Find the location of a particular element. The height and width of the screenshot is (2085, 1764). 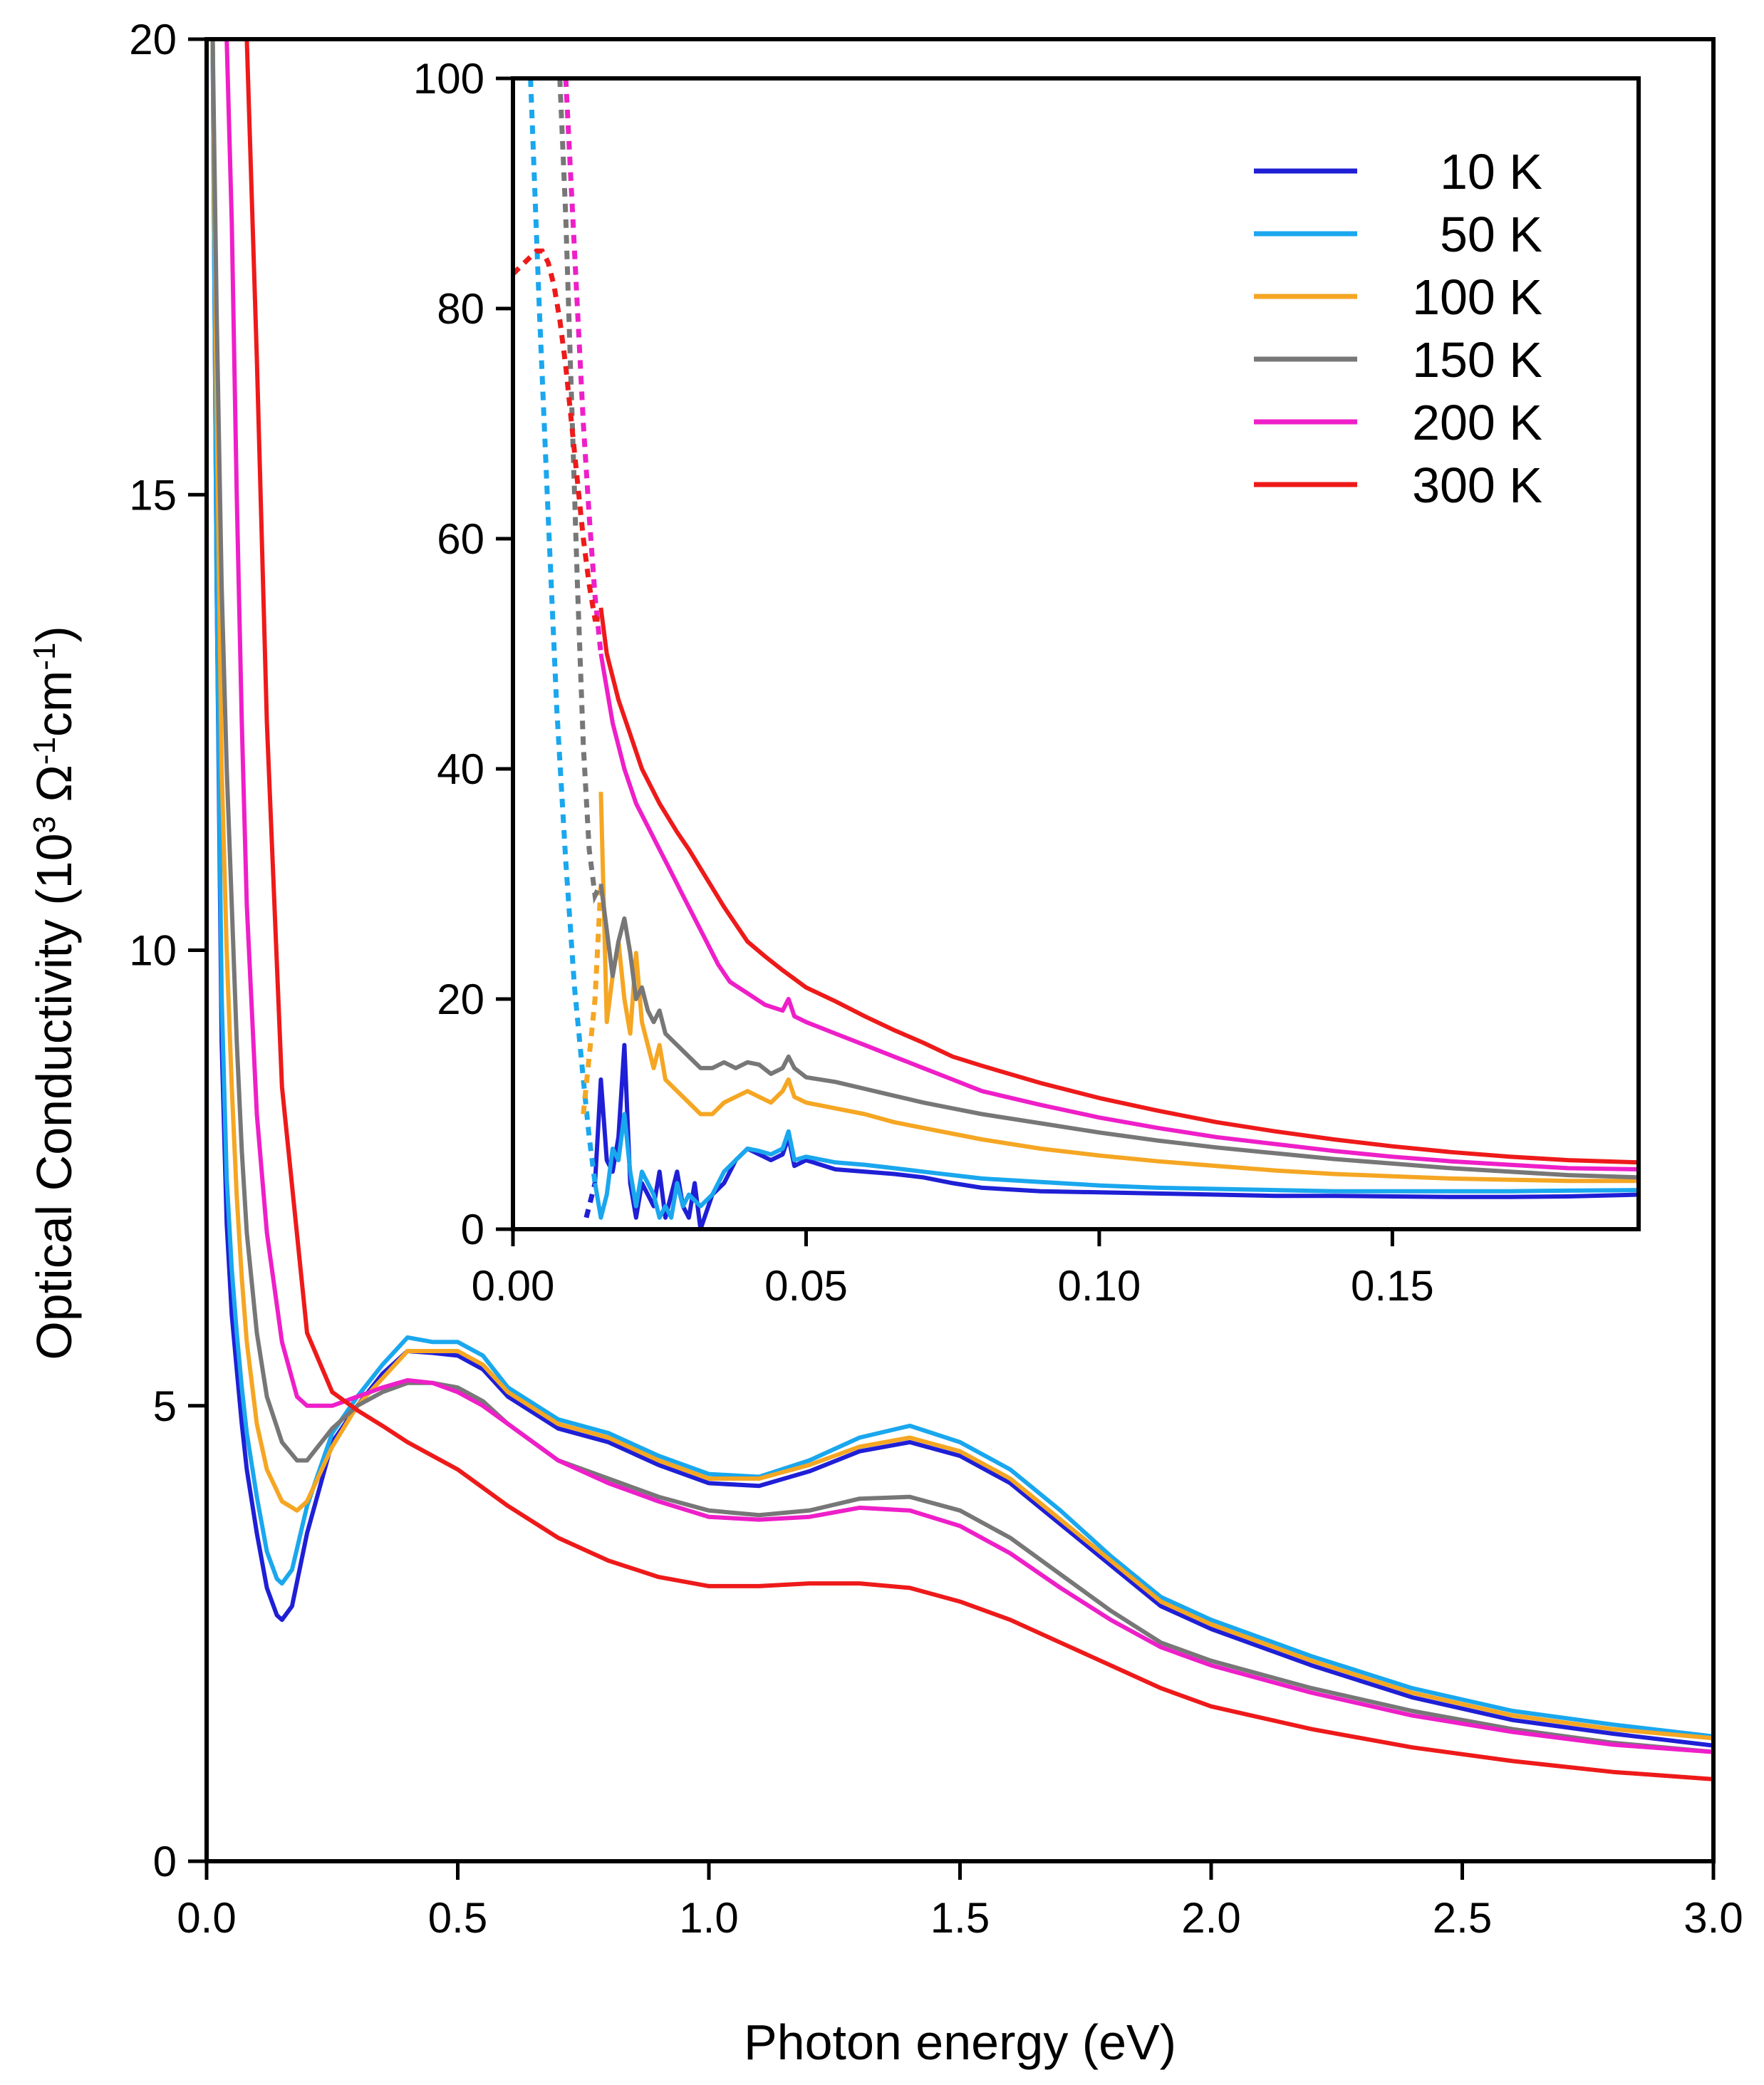

inset-extrapolation-50-K is located at coordinates (563, 631).